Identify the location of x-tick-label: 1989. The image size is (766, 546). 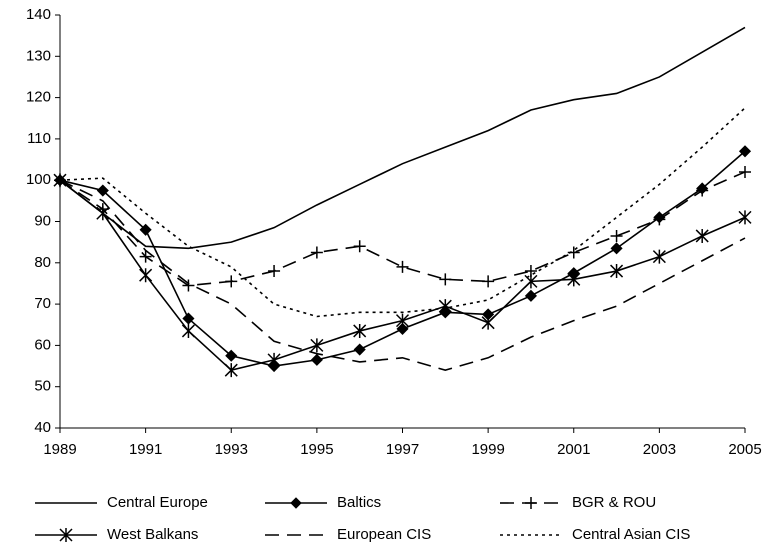
(59, 449).